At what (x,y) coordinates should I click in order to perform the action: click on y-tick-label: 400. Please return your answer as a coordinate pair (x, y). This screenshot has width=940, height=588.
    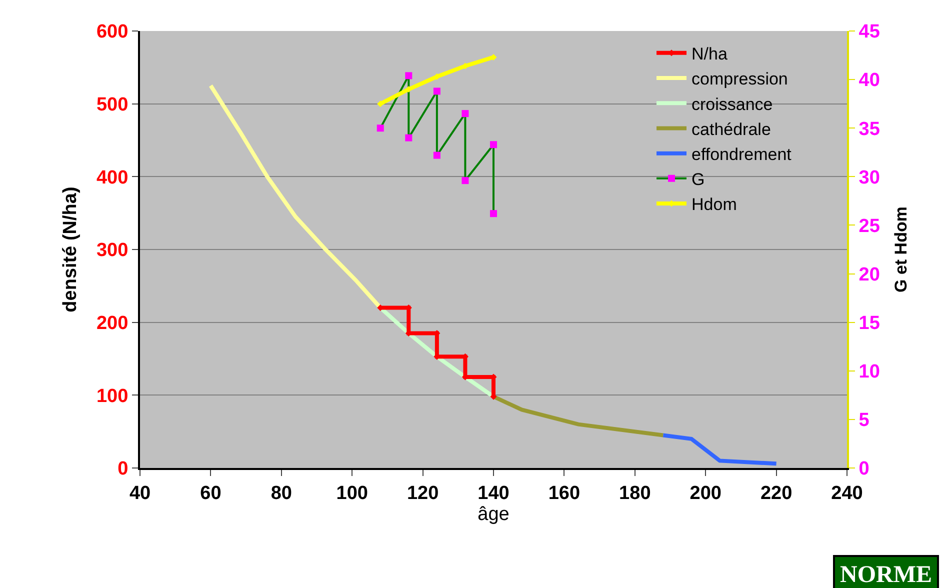
    Looking at the image, I should click on (112, 177).